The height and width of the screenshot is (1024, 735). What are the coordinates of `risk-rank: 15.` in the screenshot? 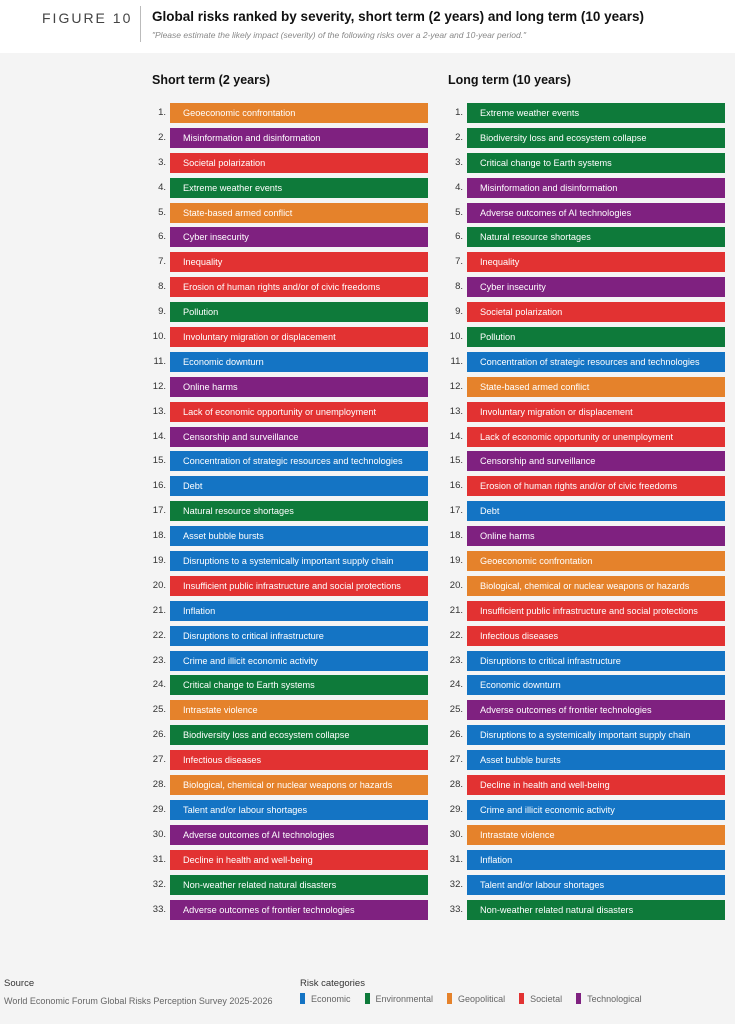 It's located at (159, 461).